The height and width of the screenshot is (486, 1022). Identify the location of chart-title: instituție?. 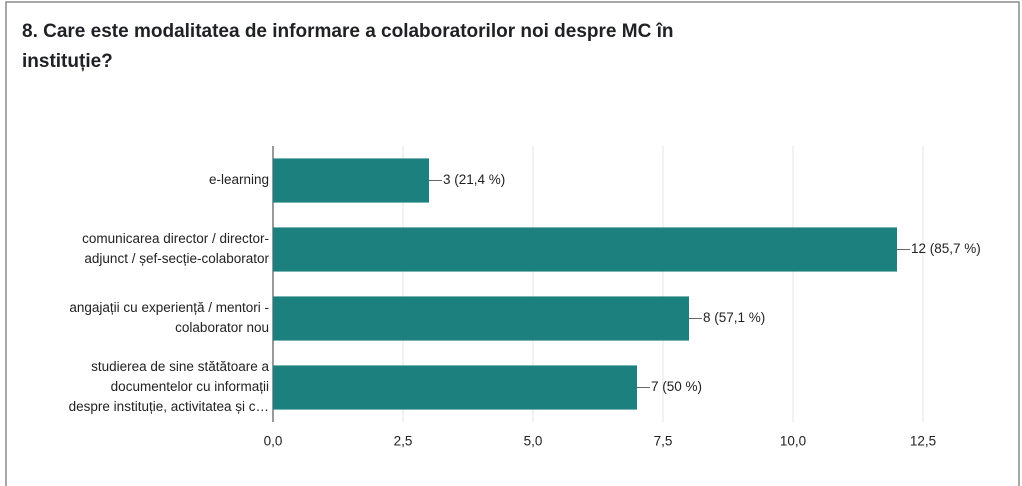
(67, 61).